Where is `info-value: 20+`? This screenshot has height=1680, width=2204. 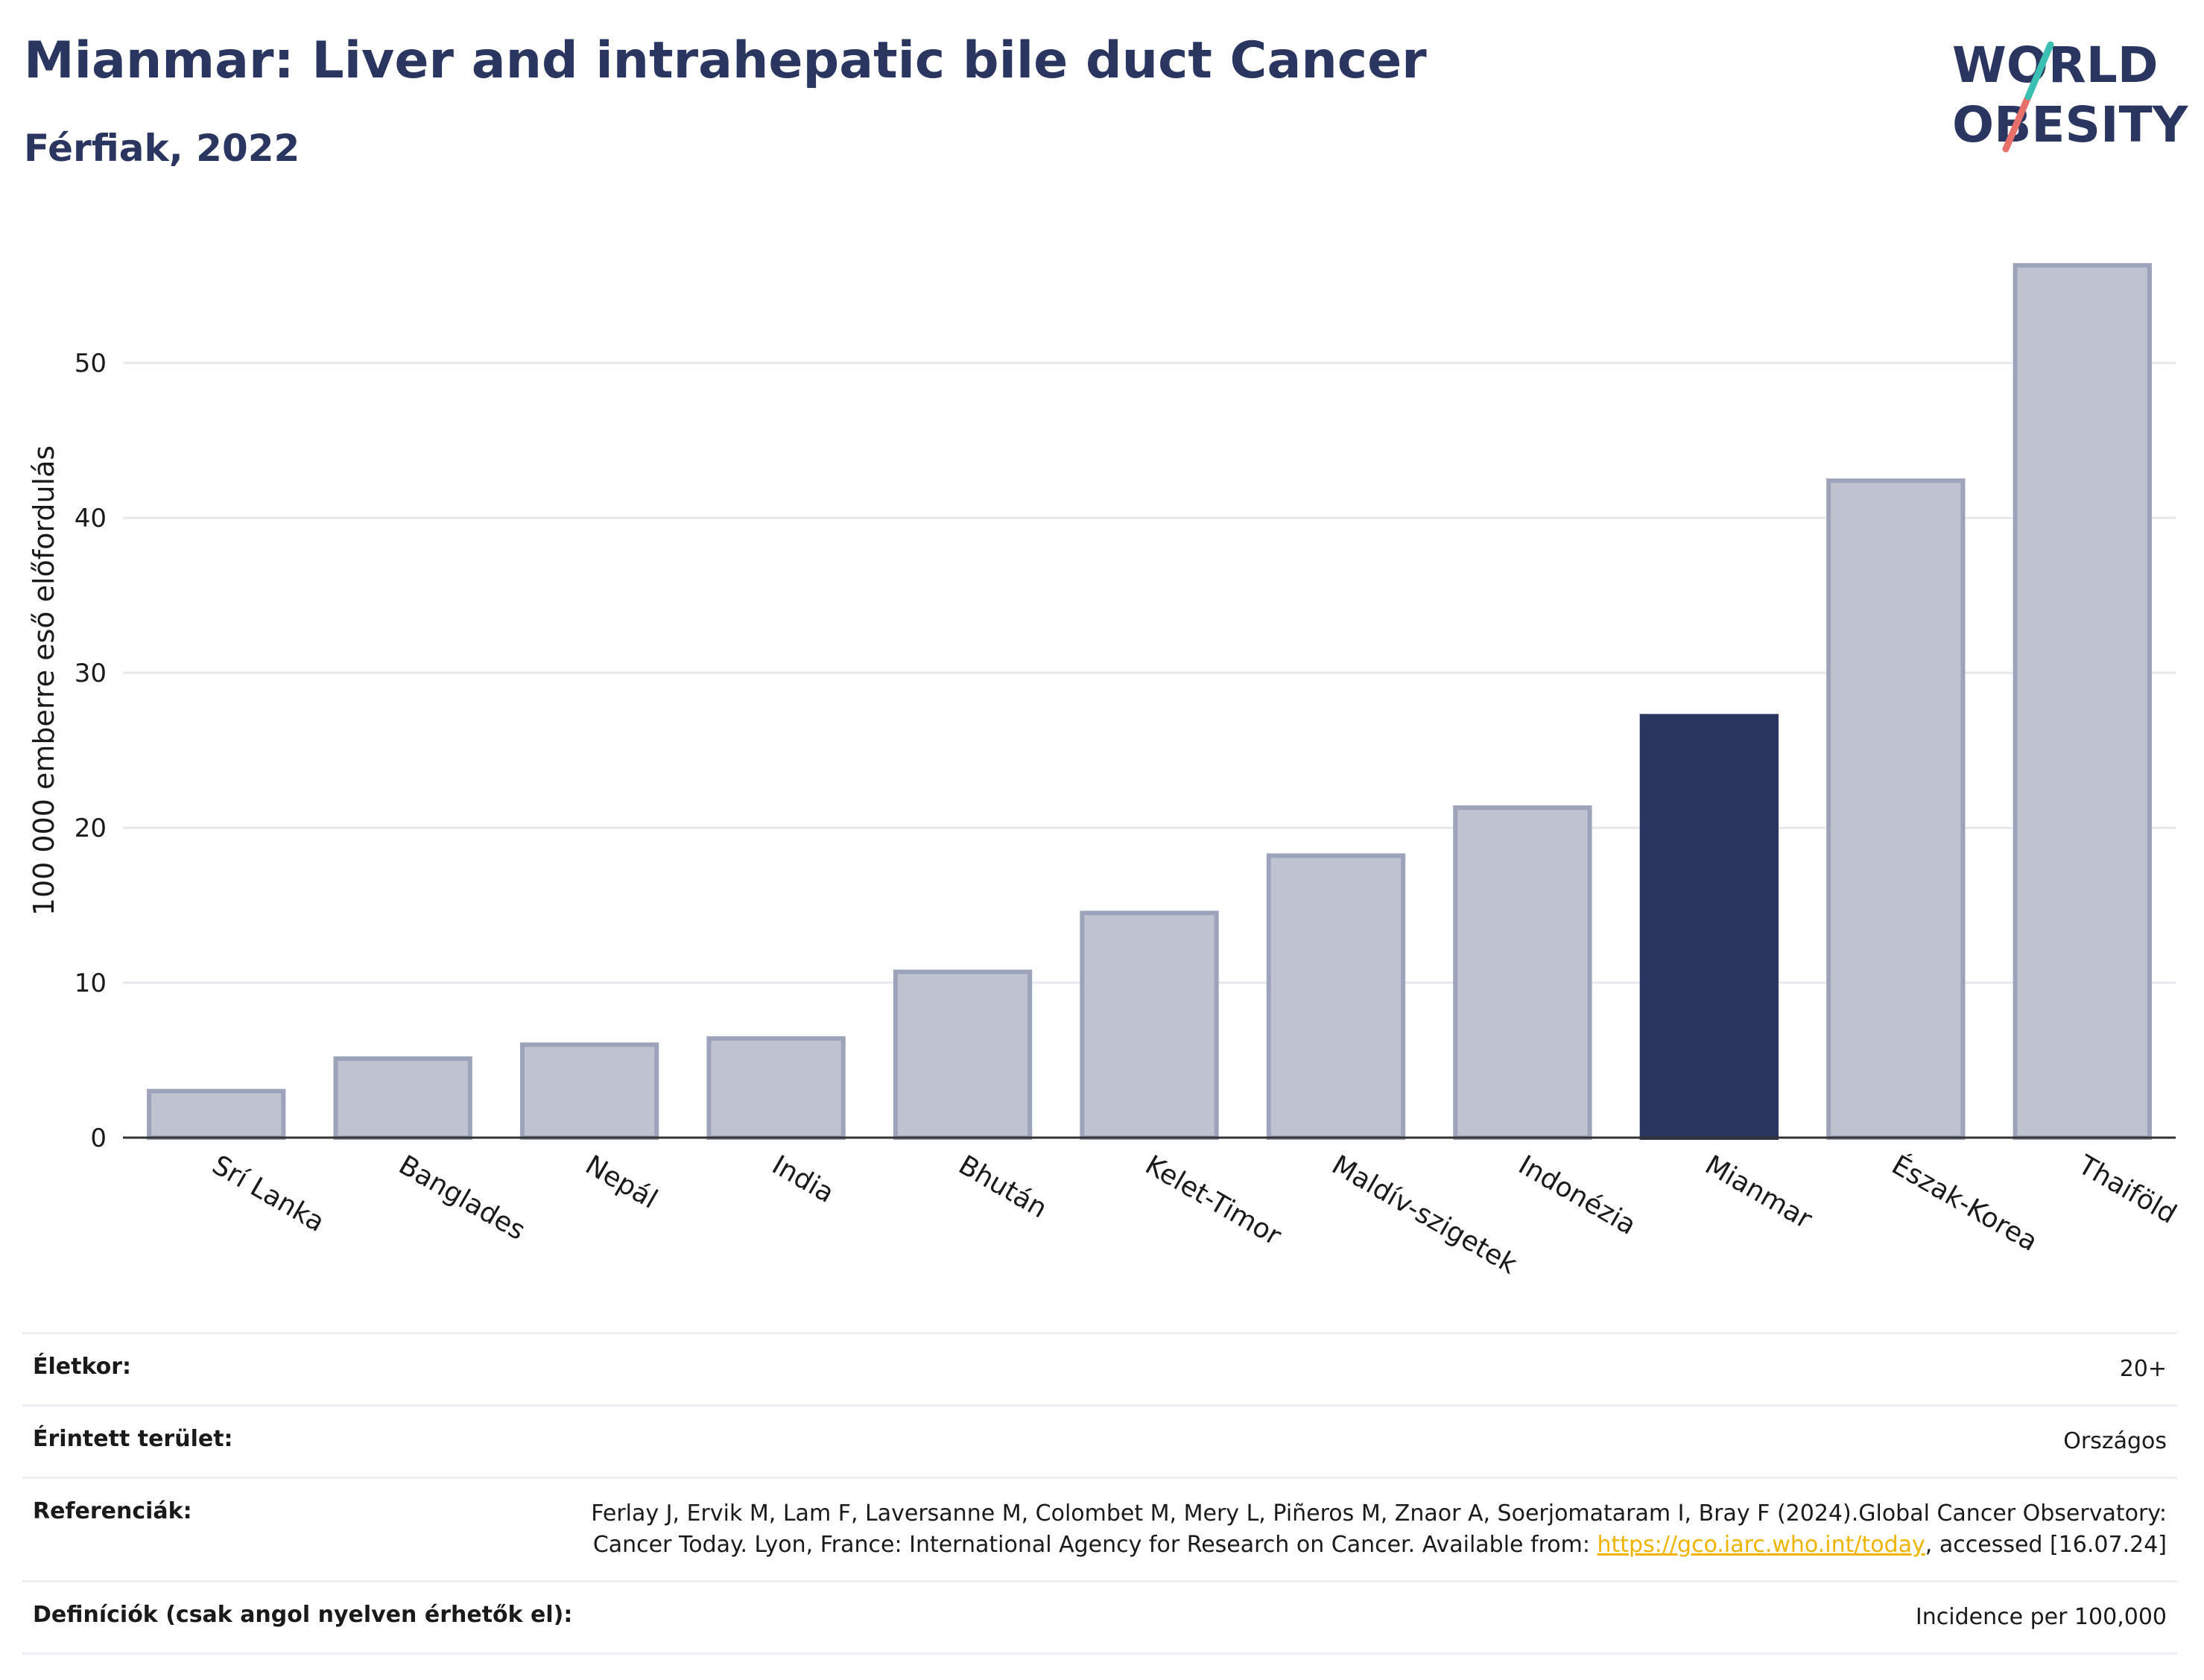
info-value: 20+ is located at coordinates (2143, 1369).